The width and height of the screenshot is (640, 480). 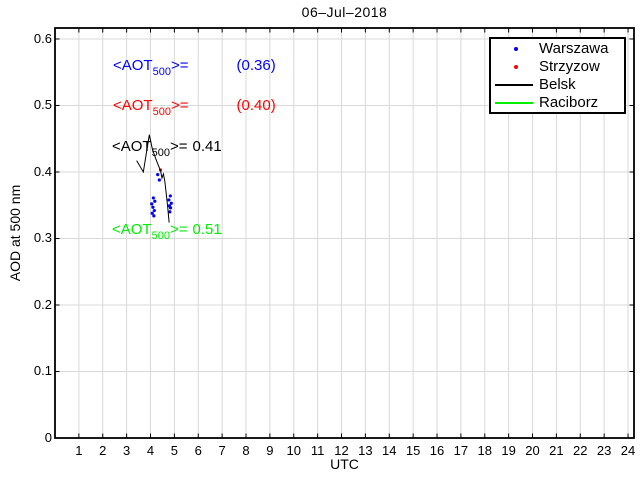 I want to click on x-axis-label: UTC, so click(x=344, y=464).